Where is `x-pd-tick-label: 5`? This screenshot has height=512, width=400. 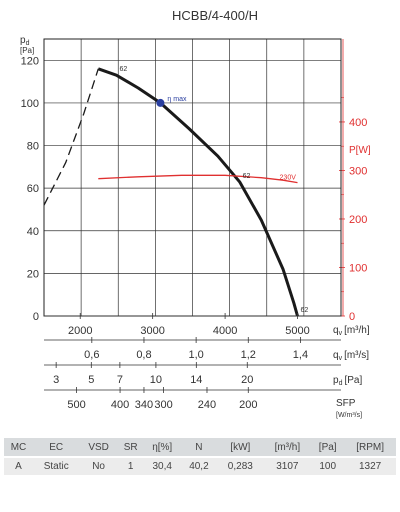
x-pd-tick-label: 5 is located at coordinates (91, 380).